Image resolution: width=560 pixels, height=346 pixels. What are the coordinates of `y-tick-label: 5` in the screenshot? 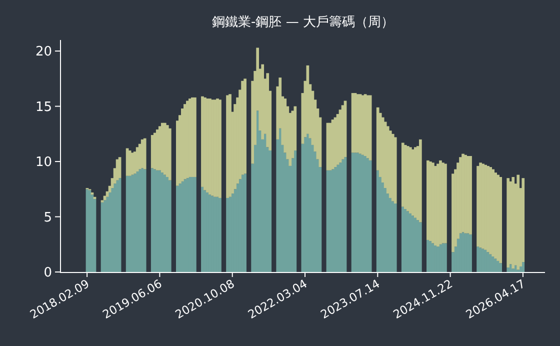 It's located at (48, 218).